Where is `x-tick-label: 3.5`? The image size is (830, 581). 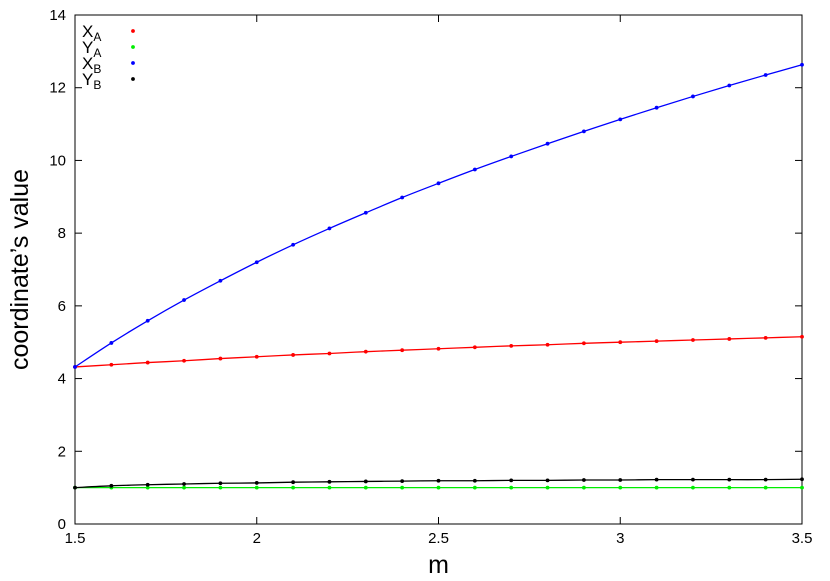 x-tick-label: 3.5 is located at coordinates (802, 538).